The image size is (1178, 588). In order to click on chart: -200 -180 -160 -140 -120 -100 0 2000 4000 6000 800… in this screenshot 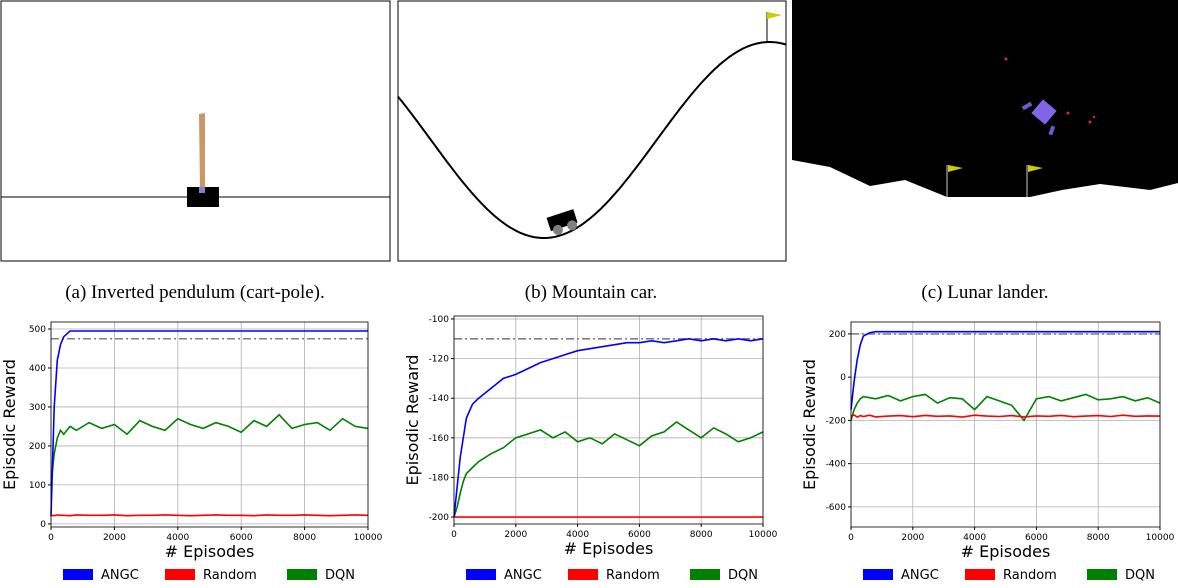, I will do `click(590, 449)`.